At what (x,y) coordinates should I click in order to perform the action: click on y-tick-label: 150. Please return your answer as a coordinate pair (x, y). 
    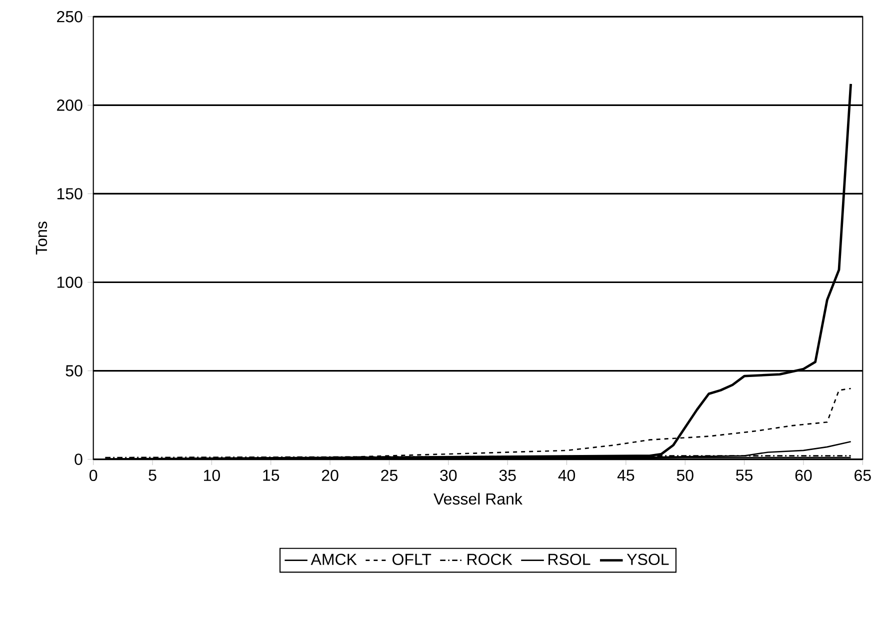
    Looking at the image, I should click on (69, 194).